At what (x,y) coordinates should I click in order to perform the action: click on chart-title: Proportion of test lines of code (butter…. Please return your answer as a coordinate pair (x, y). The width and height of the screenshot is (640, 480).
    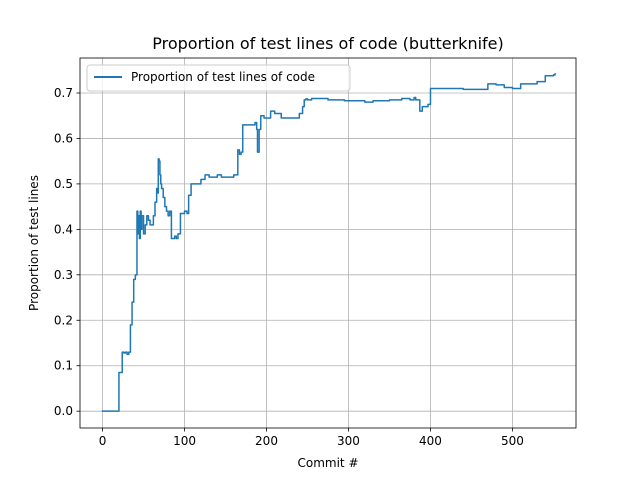
    Looking at the image, I should click on (328, 43).